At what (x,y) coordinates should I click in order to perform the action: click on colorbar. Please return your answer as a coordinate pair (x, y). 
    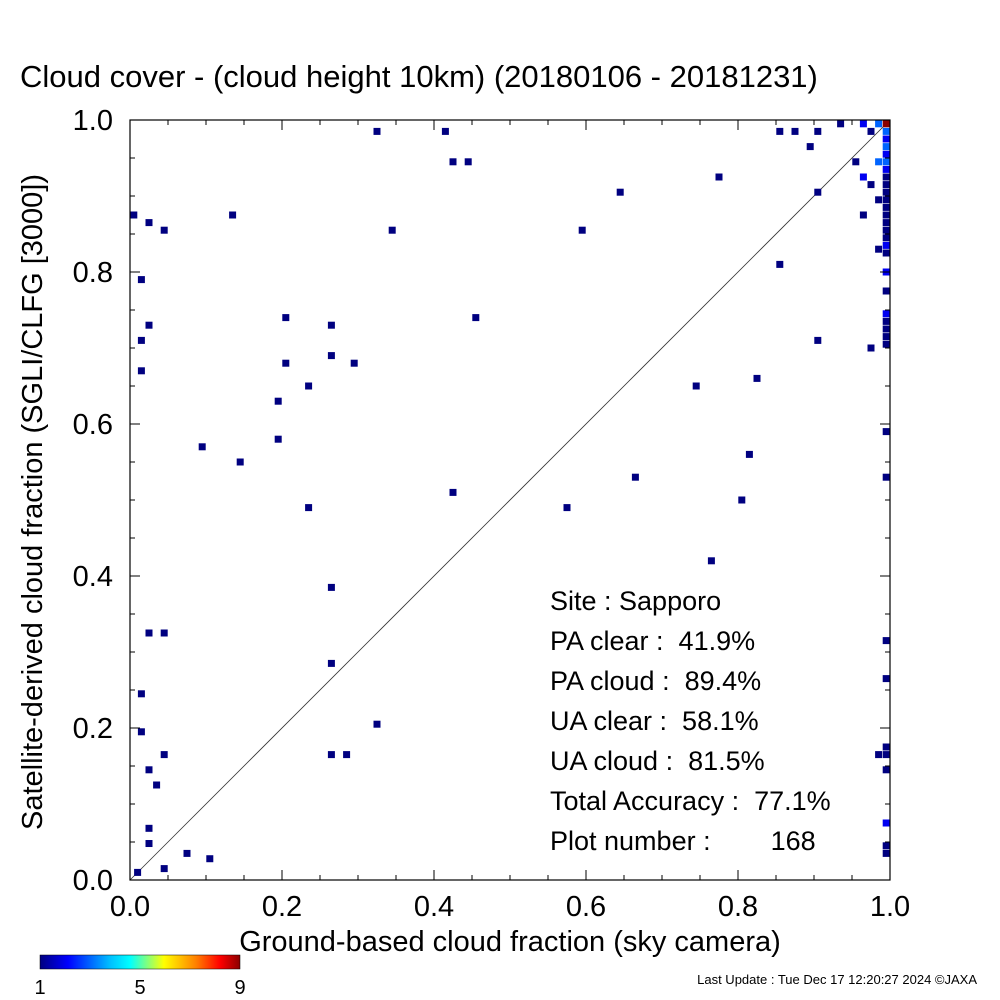
    Looking at the image, I should click on (140, 962).